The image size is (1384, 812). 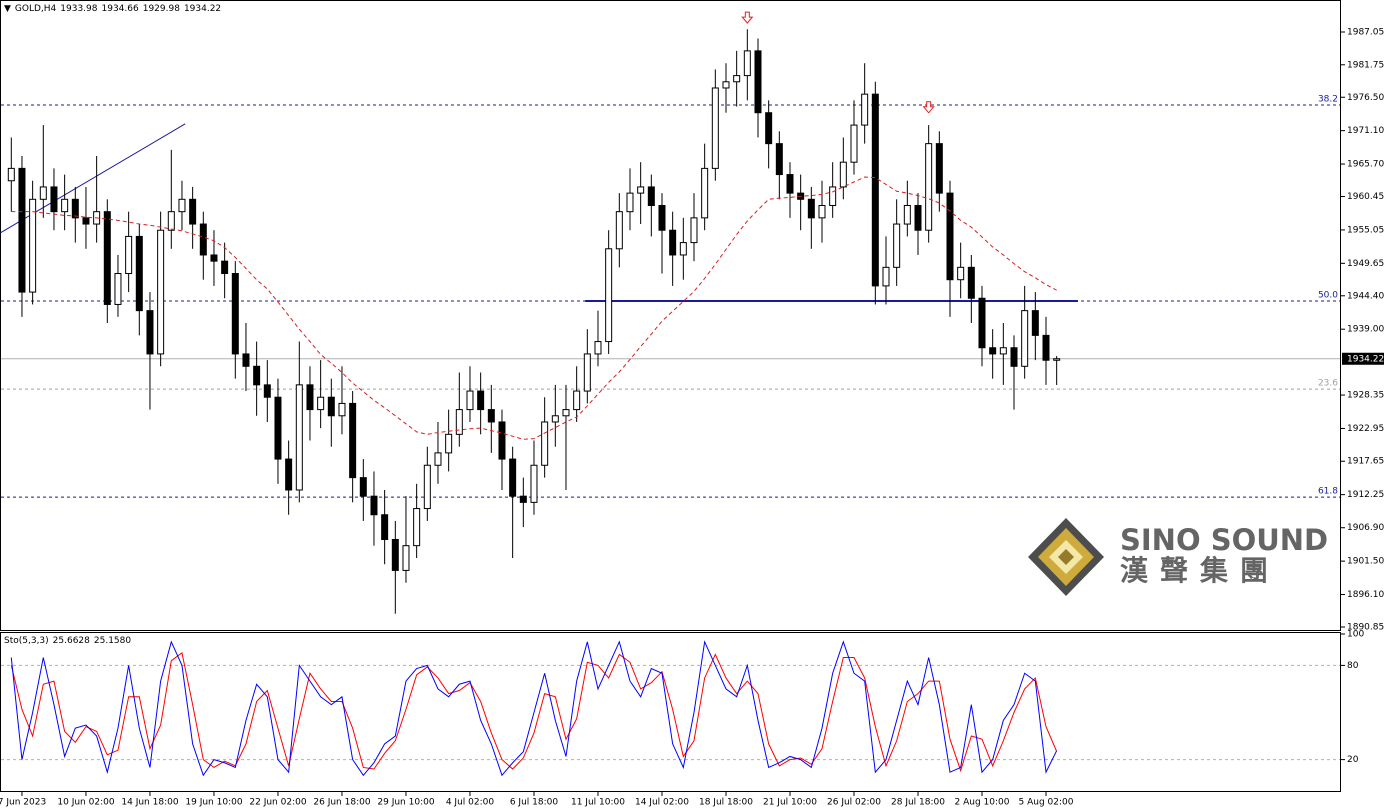 What do you see at coordinates (982, 803) in the screenshot?
I see `x-tick-label: 2 Aug 10:00` at bounding box center [982, 803].